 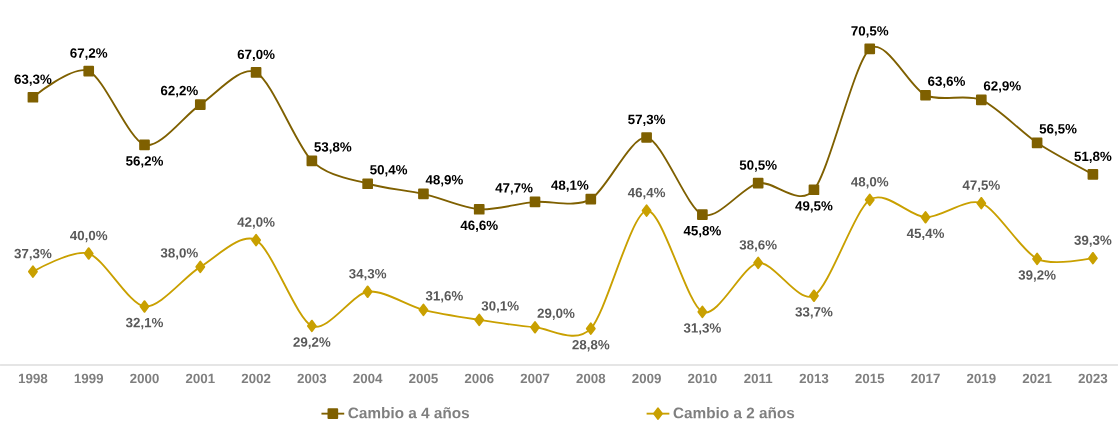 I want to click on data-label: 39,3%, so click(x=1093, y=241).